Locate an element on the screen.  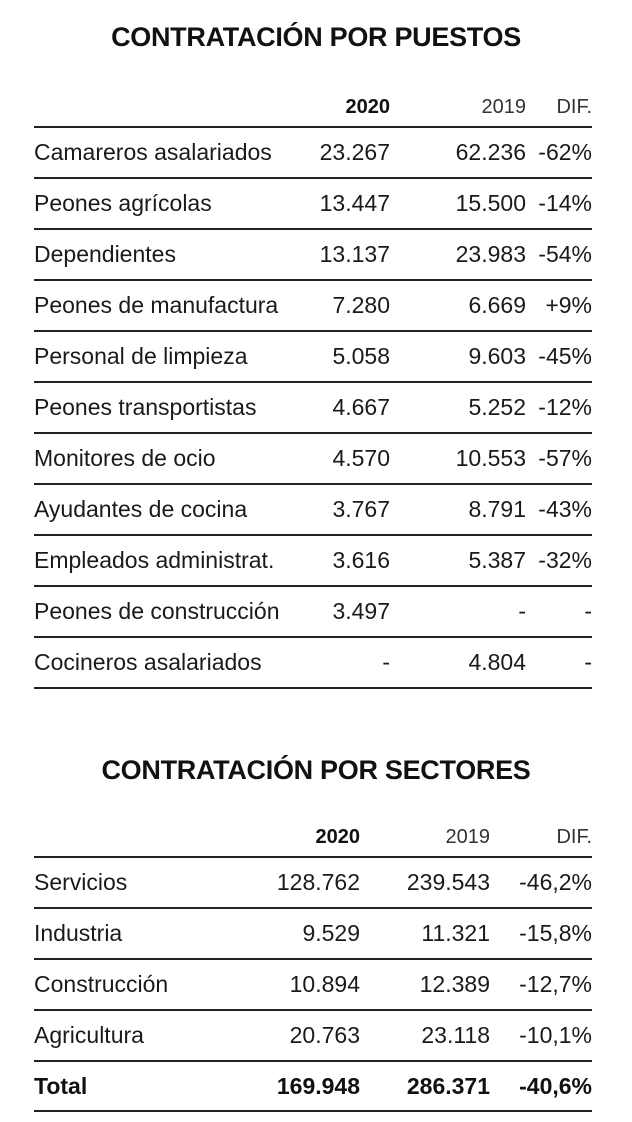
row-2019: 23.118 is located at coordinates (455, 1035).